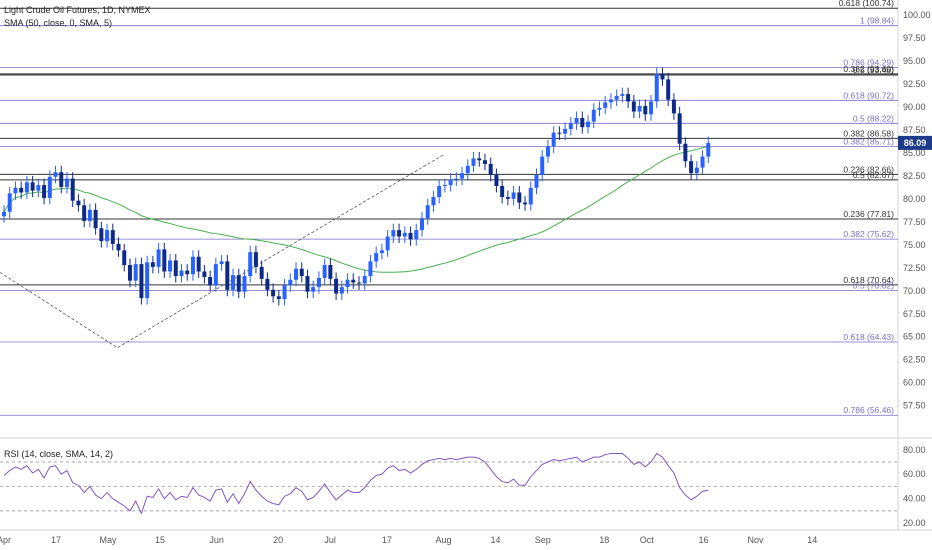  I want to click on fib-label: 0.5 (88.22), so click(873, 118).